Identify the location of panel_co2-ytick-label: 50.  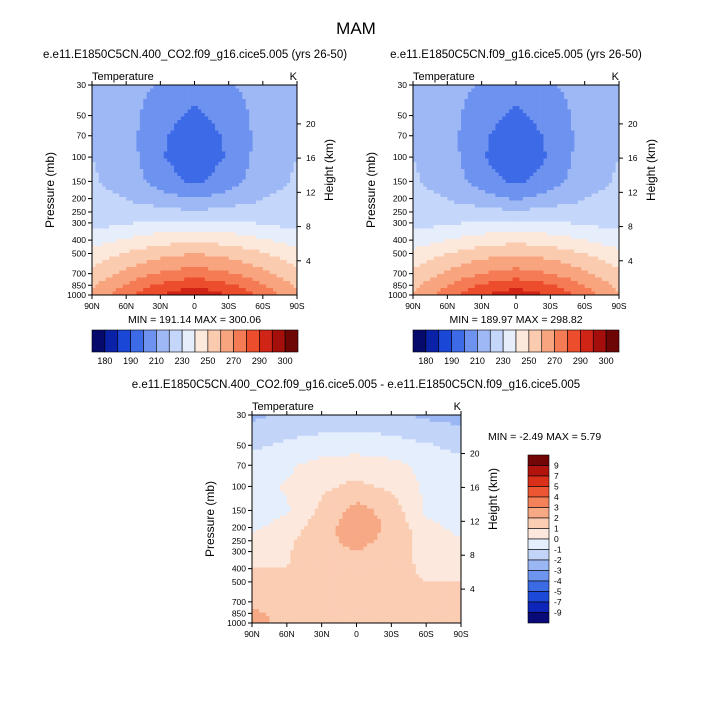
(82, 116).